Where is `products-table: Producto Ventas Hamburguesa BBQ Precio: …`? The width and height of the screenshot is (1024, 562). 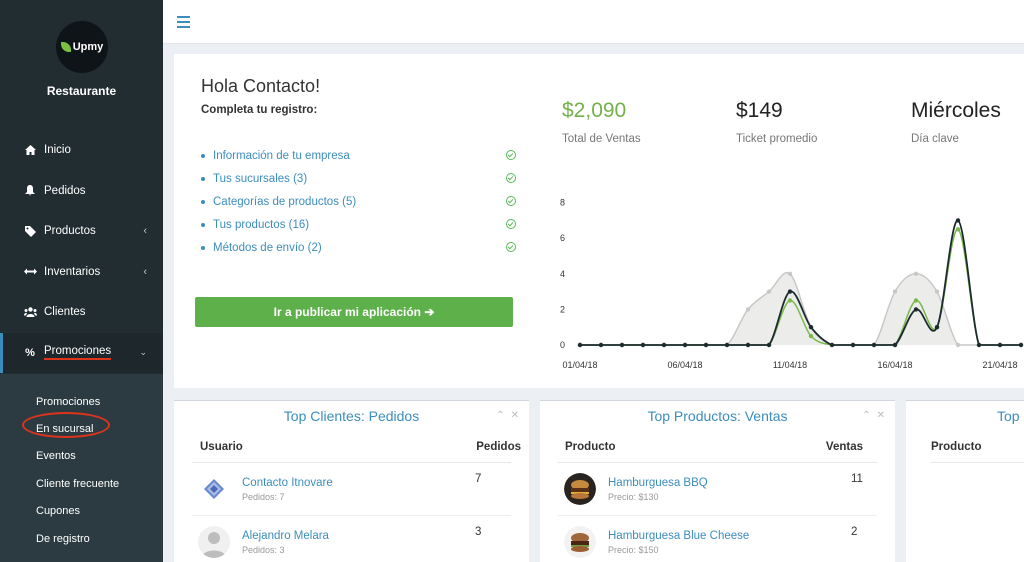 products-table: Producto Ventas Hamburguesa BBQ Precio: … is located at coordinates (717, 496).